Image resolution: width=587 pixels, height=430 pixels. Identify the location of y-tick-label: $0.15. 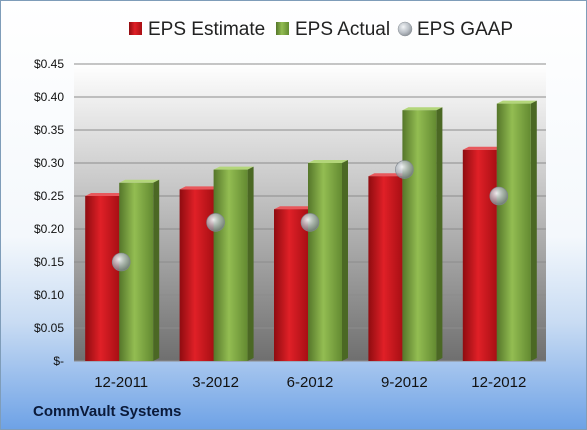
(49, 262).